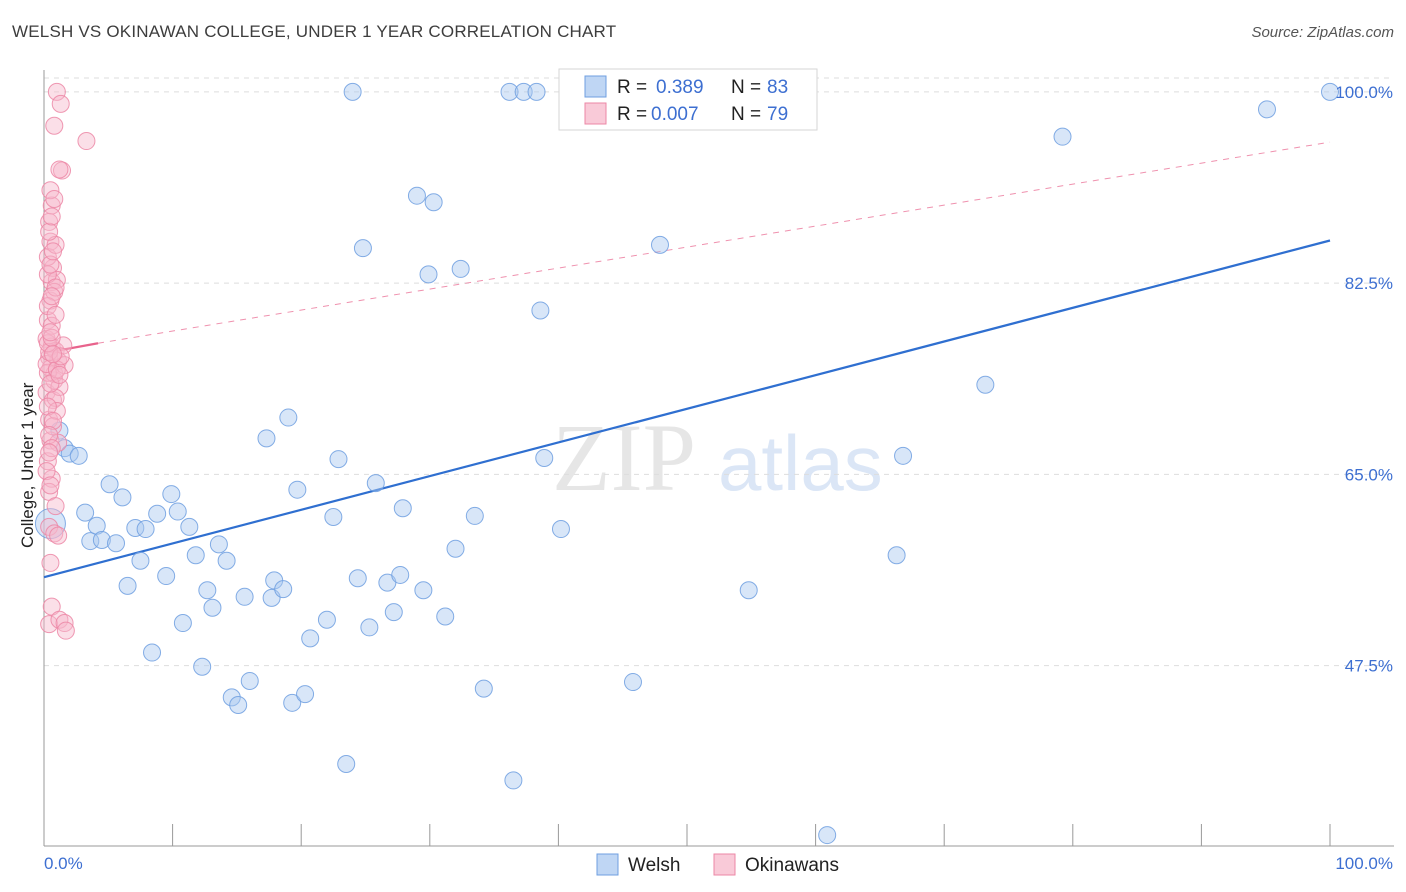 Image resolution: width=1406 pixels, height=892 pixels. Describe the element at coordinates (724, 864) in the screenshot. I see `legend-bottom-okinawan-swatch` at that location.